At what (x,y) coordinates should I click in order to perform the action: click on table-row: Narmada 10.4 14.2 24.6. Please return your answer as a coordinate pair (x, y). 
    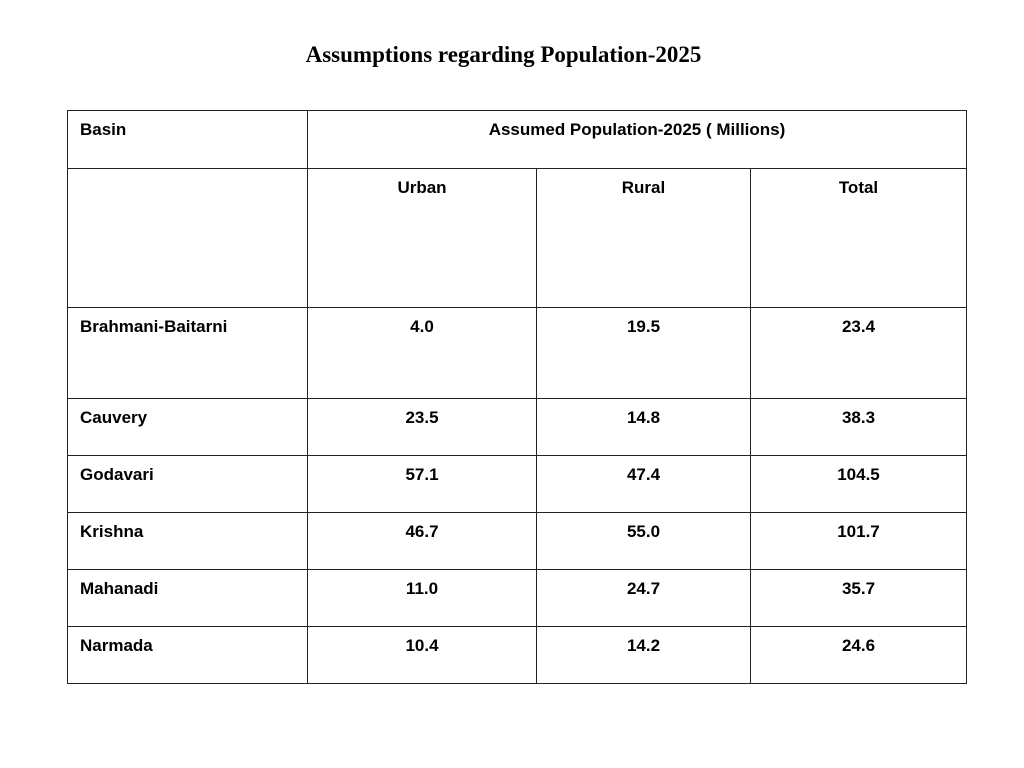
    Looking at the image, I should click on (517, 655).